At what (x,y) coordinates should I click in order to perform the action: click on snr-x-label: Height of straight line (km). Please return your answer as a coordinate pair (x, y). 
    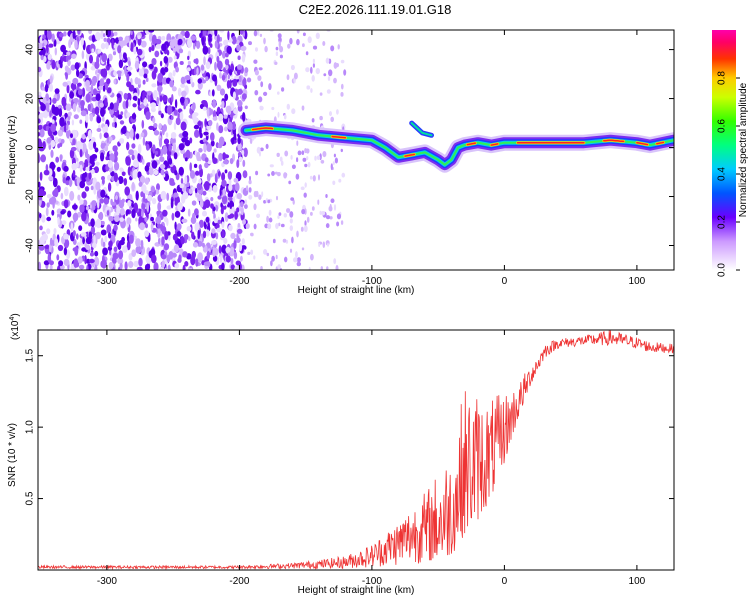
    Looking at the image, I should click on (356, 590).